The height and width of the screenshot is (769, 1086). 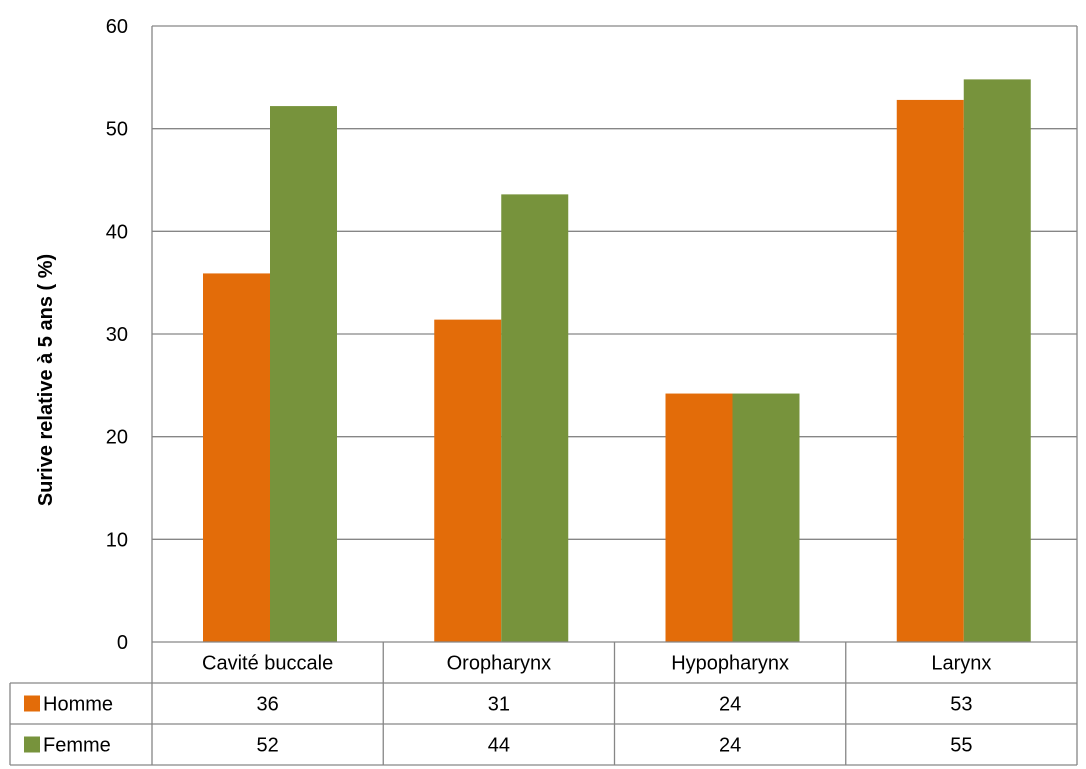 What do you see at coordinates (499, 705) in the screenshot?
I see `data-label: 31` at bounding box center [499, 705].